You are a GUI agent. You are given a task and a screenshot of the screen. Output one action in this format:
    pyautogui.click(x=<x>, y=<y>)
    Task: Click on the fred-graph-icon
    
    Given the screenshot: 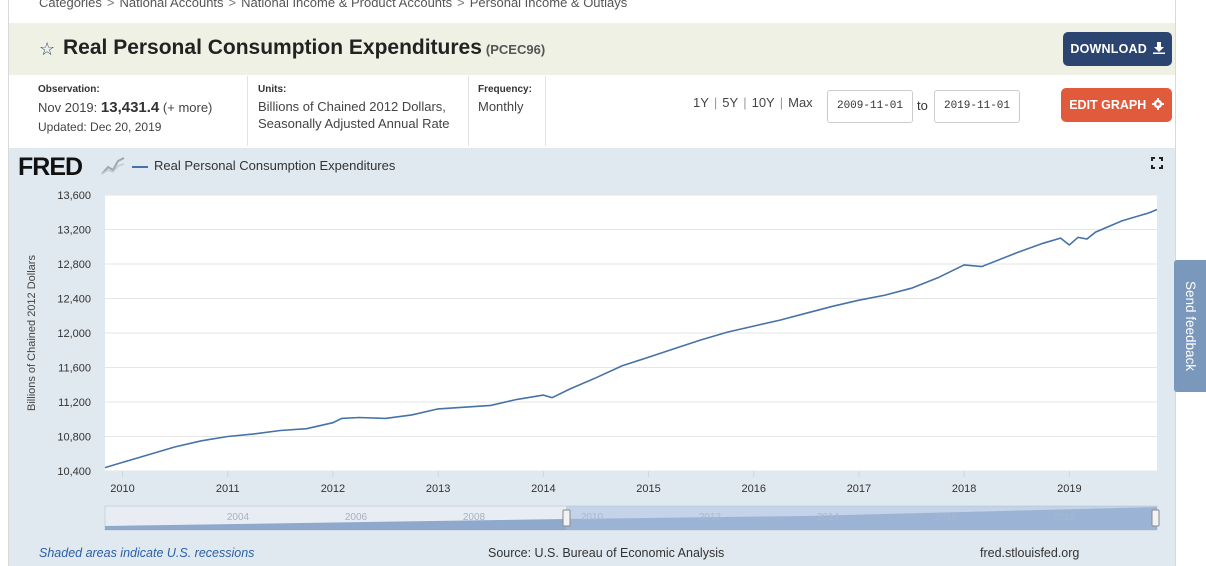 What is the action you would take?
    pyautogui.click(x=113, y=166)
    